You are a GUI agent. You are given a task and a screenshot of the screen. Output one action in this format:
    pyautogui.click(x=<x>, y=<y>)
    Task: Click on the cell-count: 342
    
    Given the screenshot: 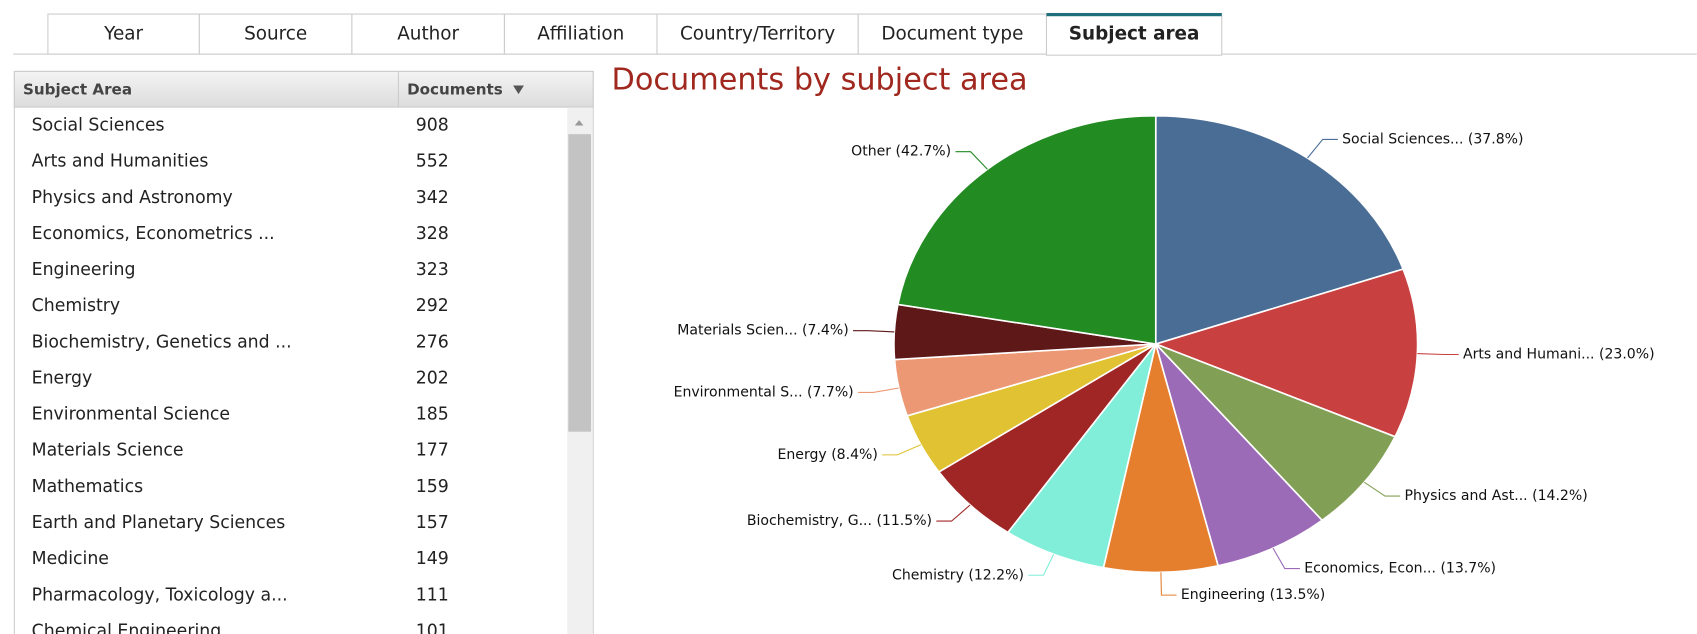 What is the action you would take?
    pyautogui.click(x=432, y=198)
    